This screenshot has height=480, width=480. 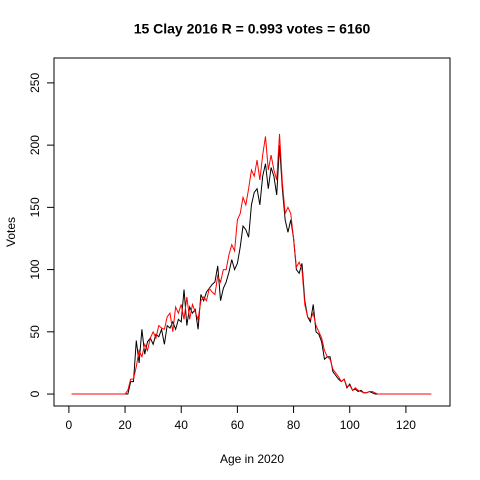 What do you see at coordinates (252, 459) in the screenshot?
I see `x-axis-label: Age in 2020` at bounding box center [252, 459].